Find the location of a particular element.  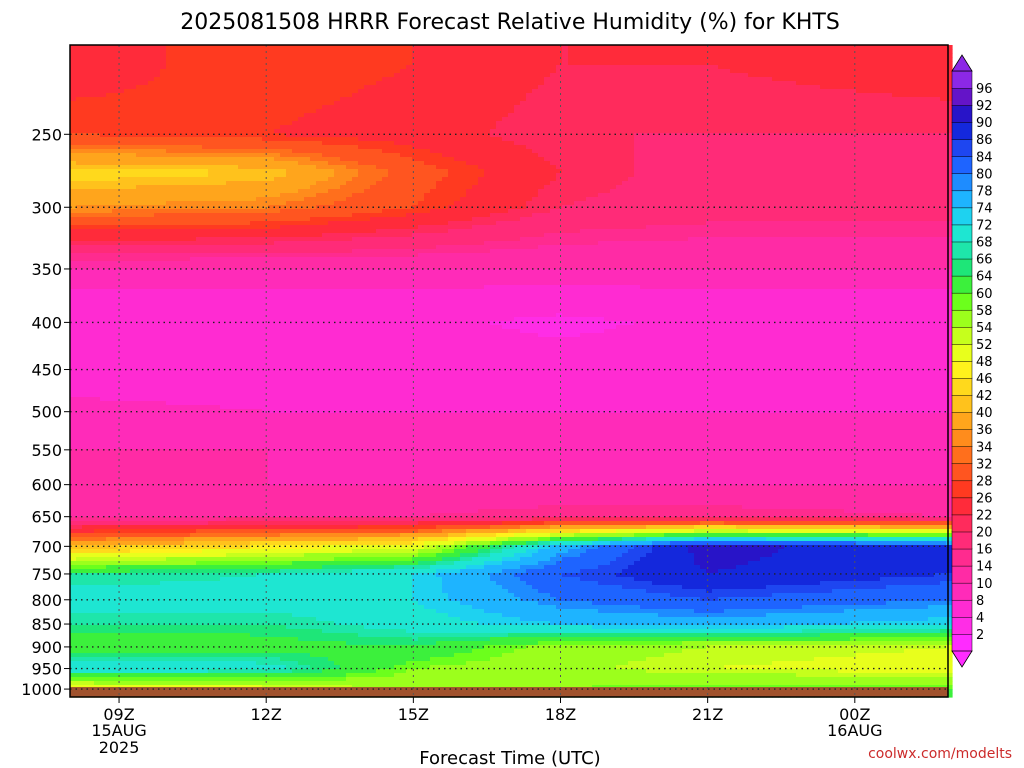

colorbar-label: 86 is located at coordinates (984, 140).